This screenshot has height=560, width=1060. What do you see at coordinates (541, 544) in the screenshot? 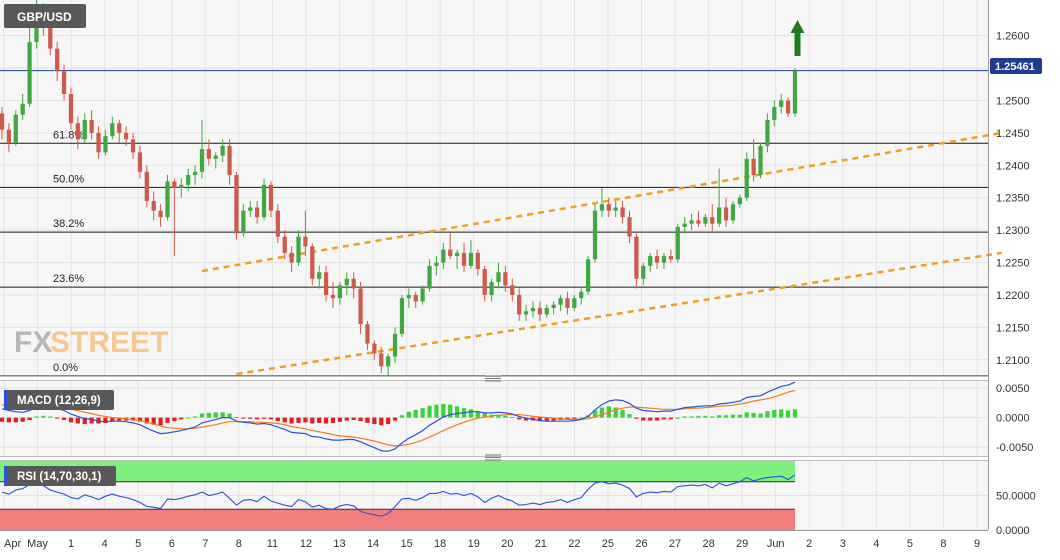
I see `time-tick-label: 21` at bounding box center [541, 544].